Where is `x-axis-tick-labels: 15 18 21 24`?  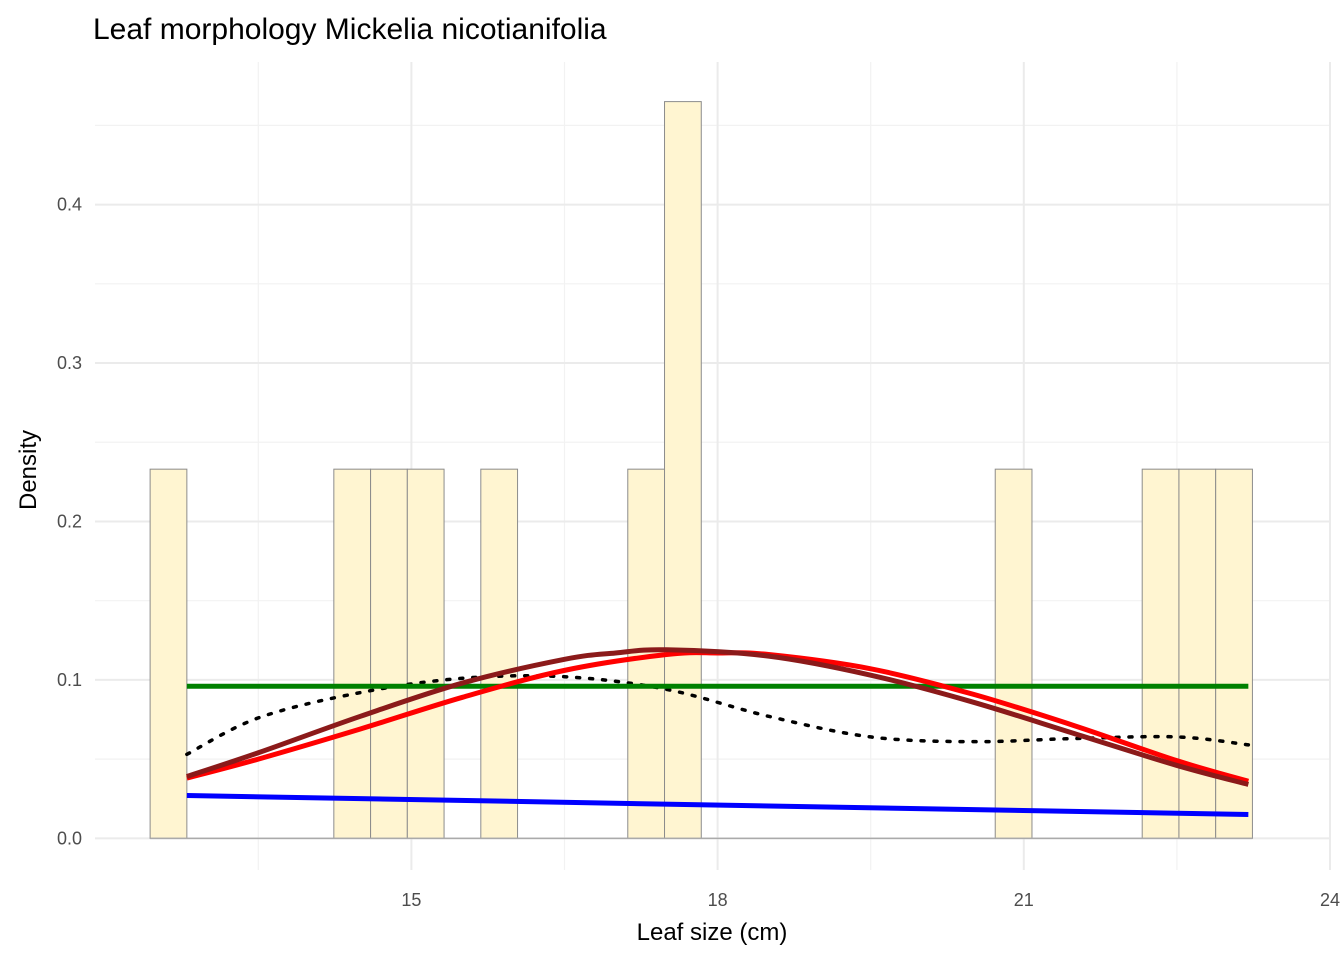 x-axis-tick-labels: 15 18 21 24 is located at coordinates (870, 900).